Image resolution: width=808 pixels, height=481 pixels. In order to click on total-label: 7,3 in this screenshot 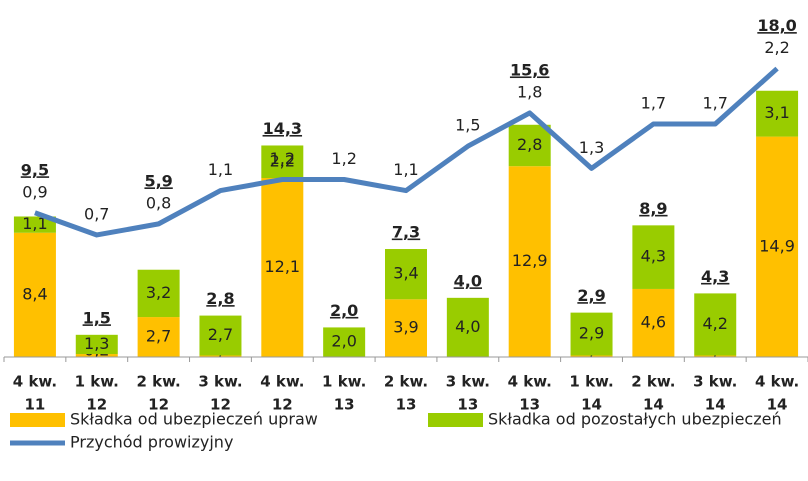, I will do `click(406, 232)`.